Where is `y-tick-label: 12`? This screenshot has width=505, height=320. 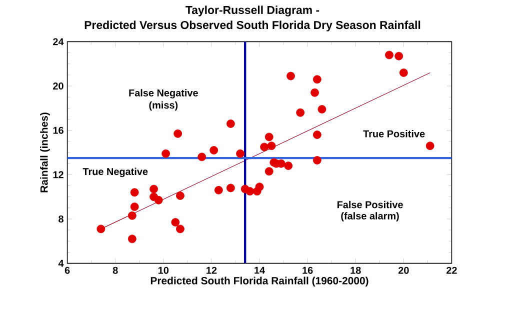
y-tick-label: 12 is located at coordinates (58, 174).